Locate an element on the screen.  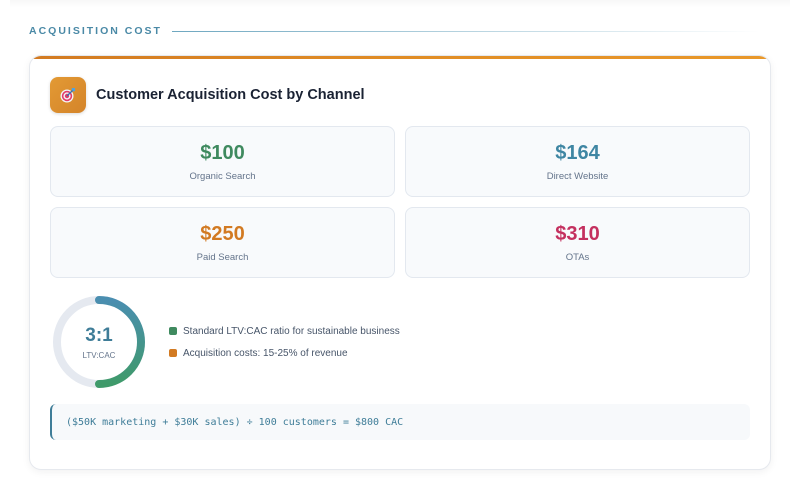
metric-direct-website: $164 Direct Website is located at coordinates (577, 161).